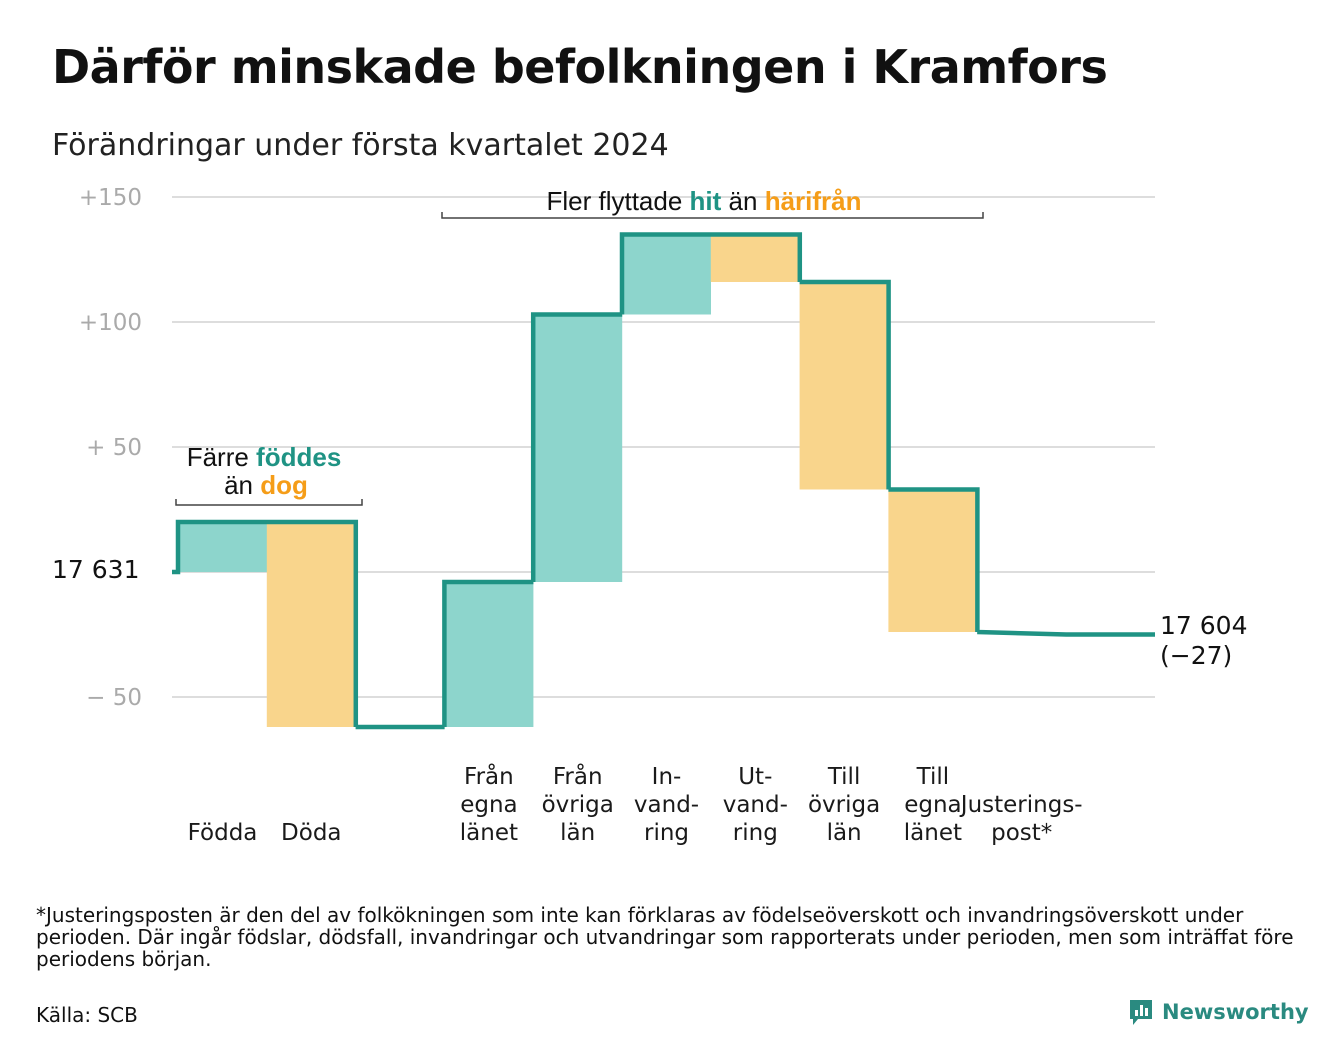 This screenshot has width=1340, height=1060. What do you see at coordinates (667, 777) in the screenshot?
I see `category-label: In-` at bounding box center [667, 777].